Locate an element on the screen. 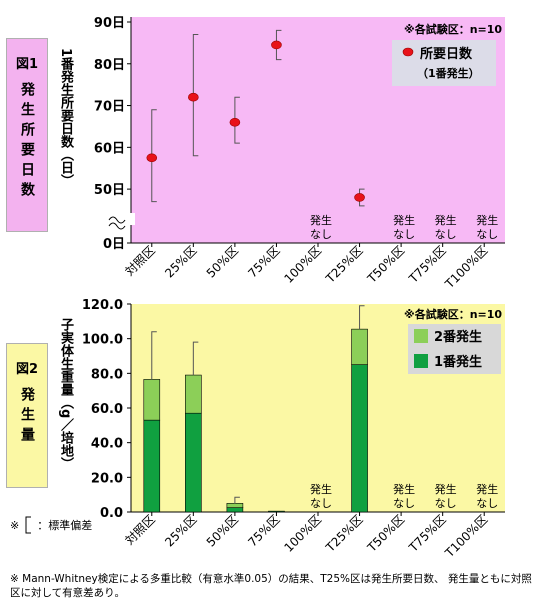 The image size is (541, 600). y-tick-label: 80.0 is located at coordinates (107, 374).